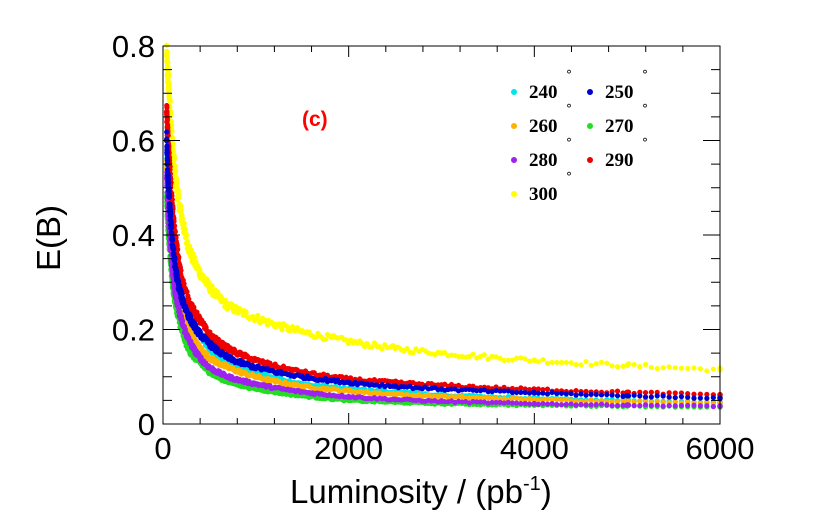 Image resolution: width=817 pixels, height=529 pixels. What do you see at coordinates (133, 330) in the screenshot?
I see `y-tick-label: 0.2` at bounding box center [133, 330].